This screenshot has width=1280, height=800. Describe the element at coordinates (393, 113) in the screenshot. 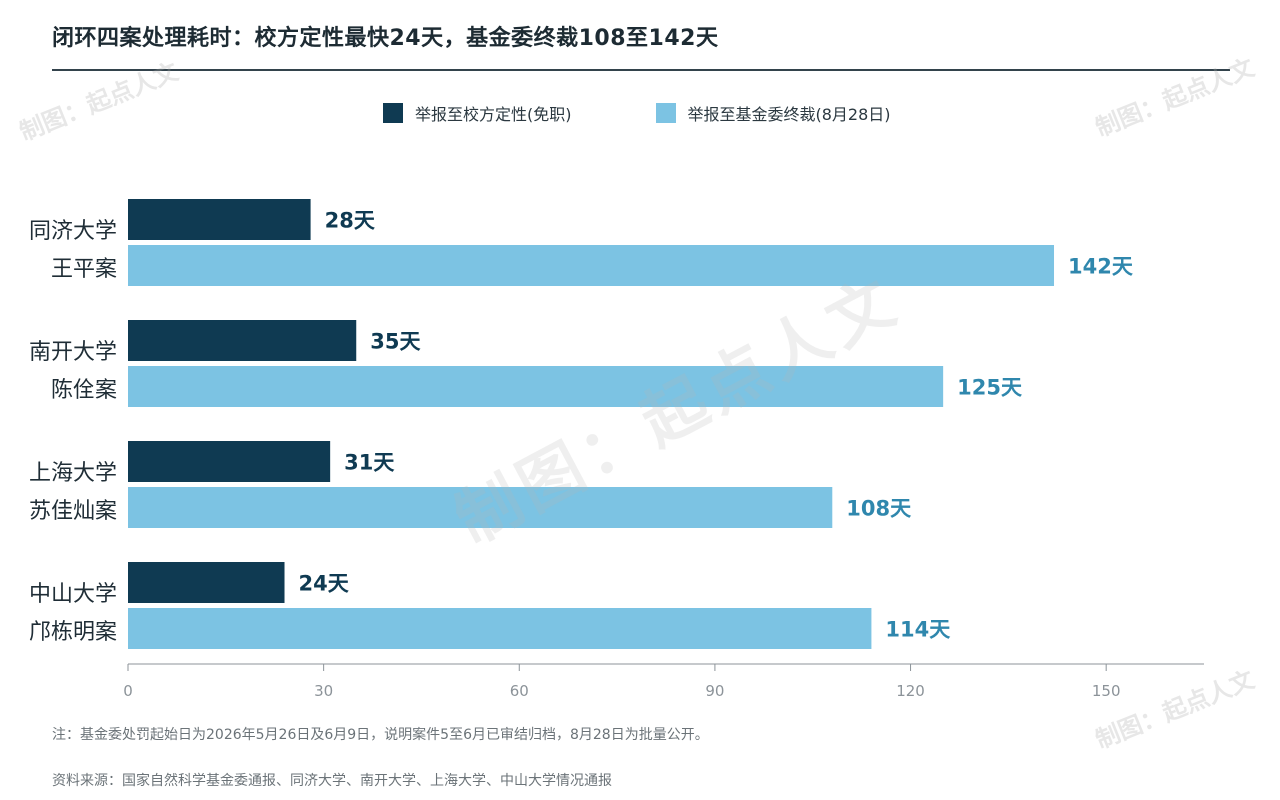

I see `legend-swatch-dark` at that location.